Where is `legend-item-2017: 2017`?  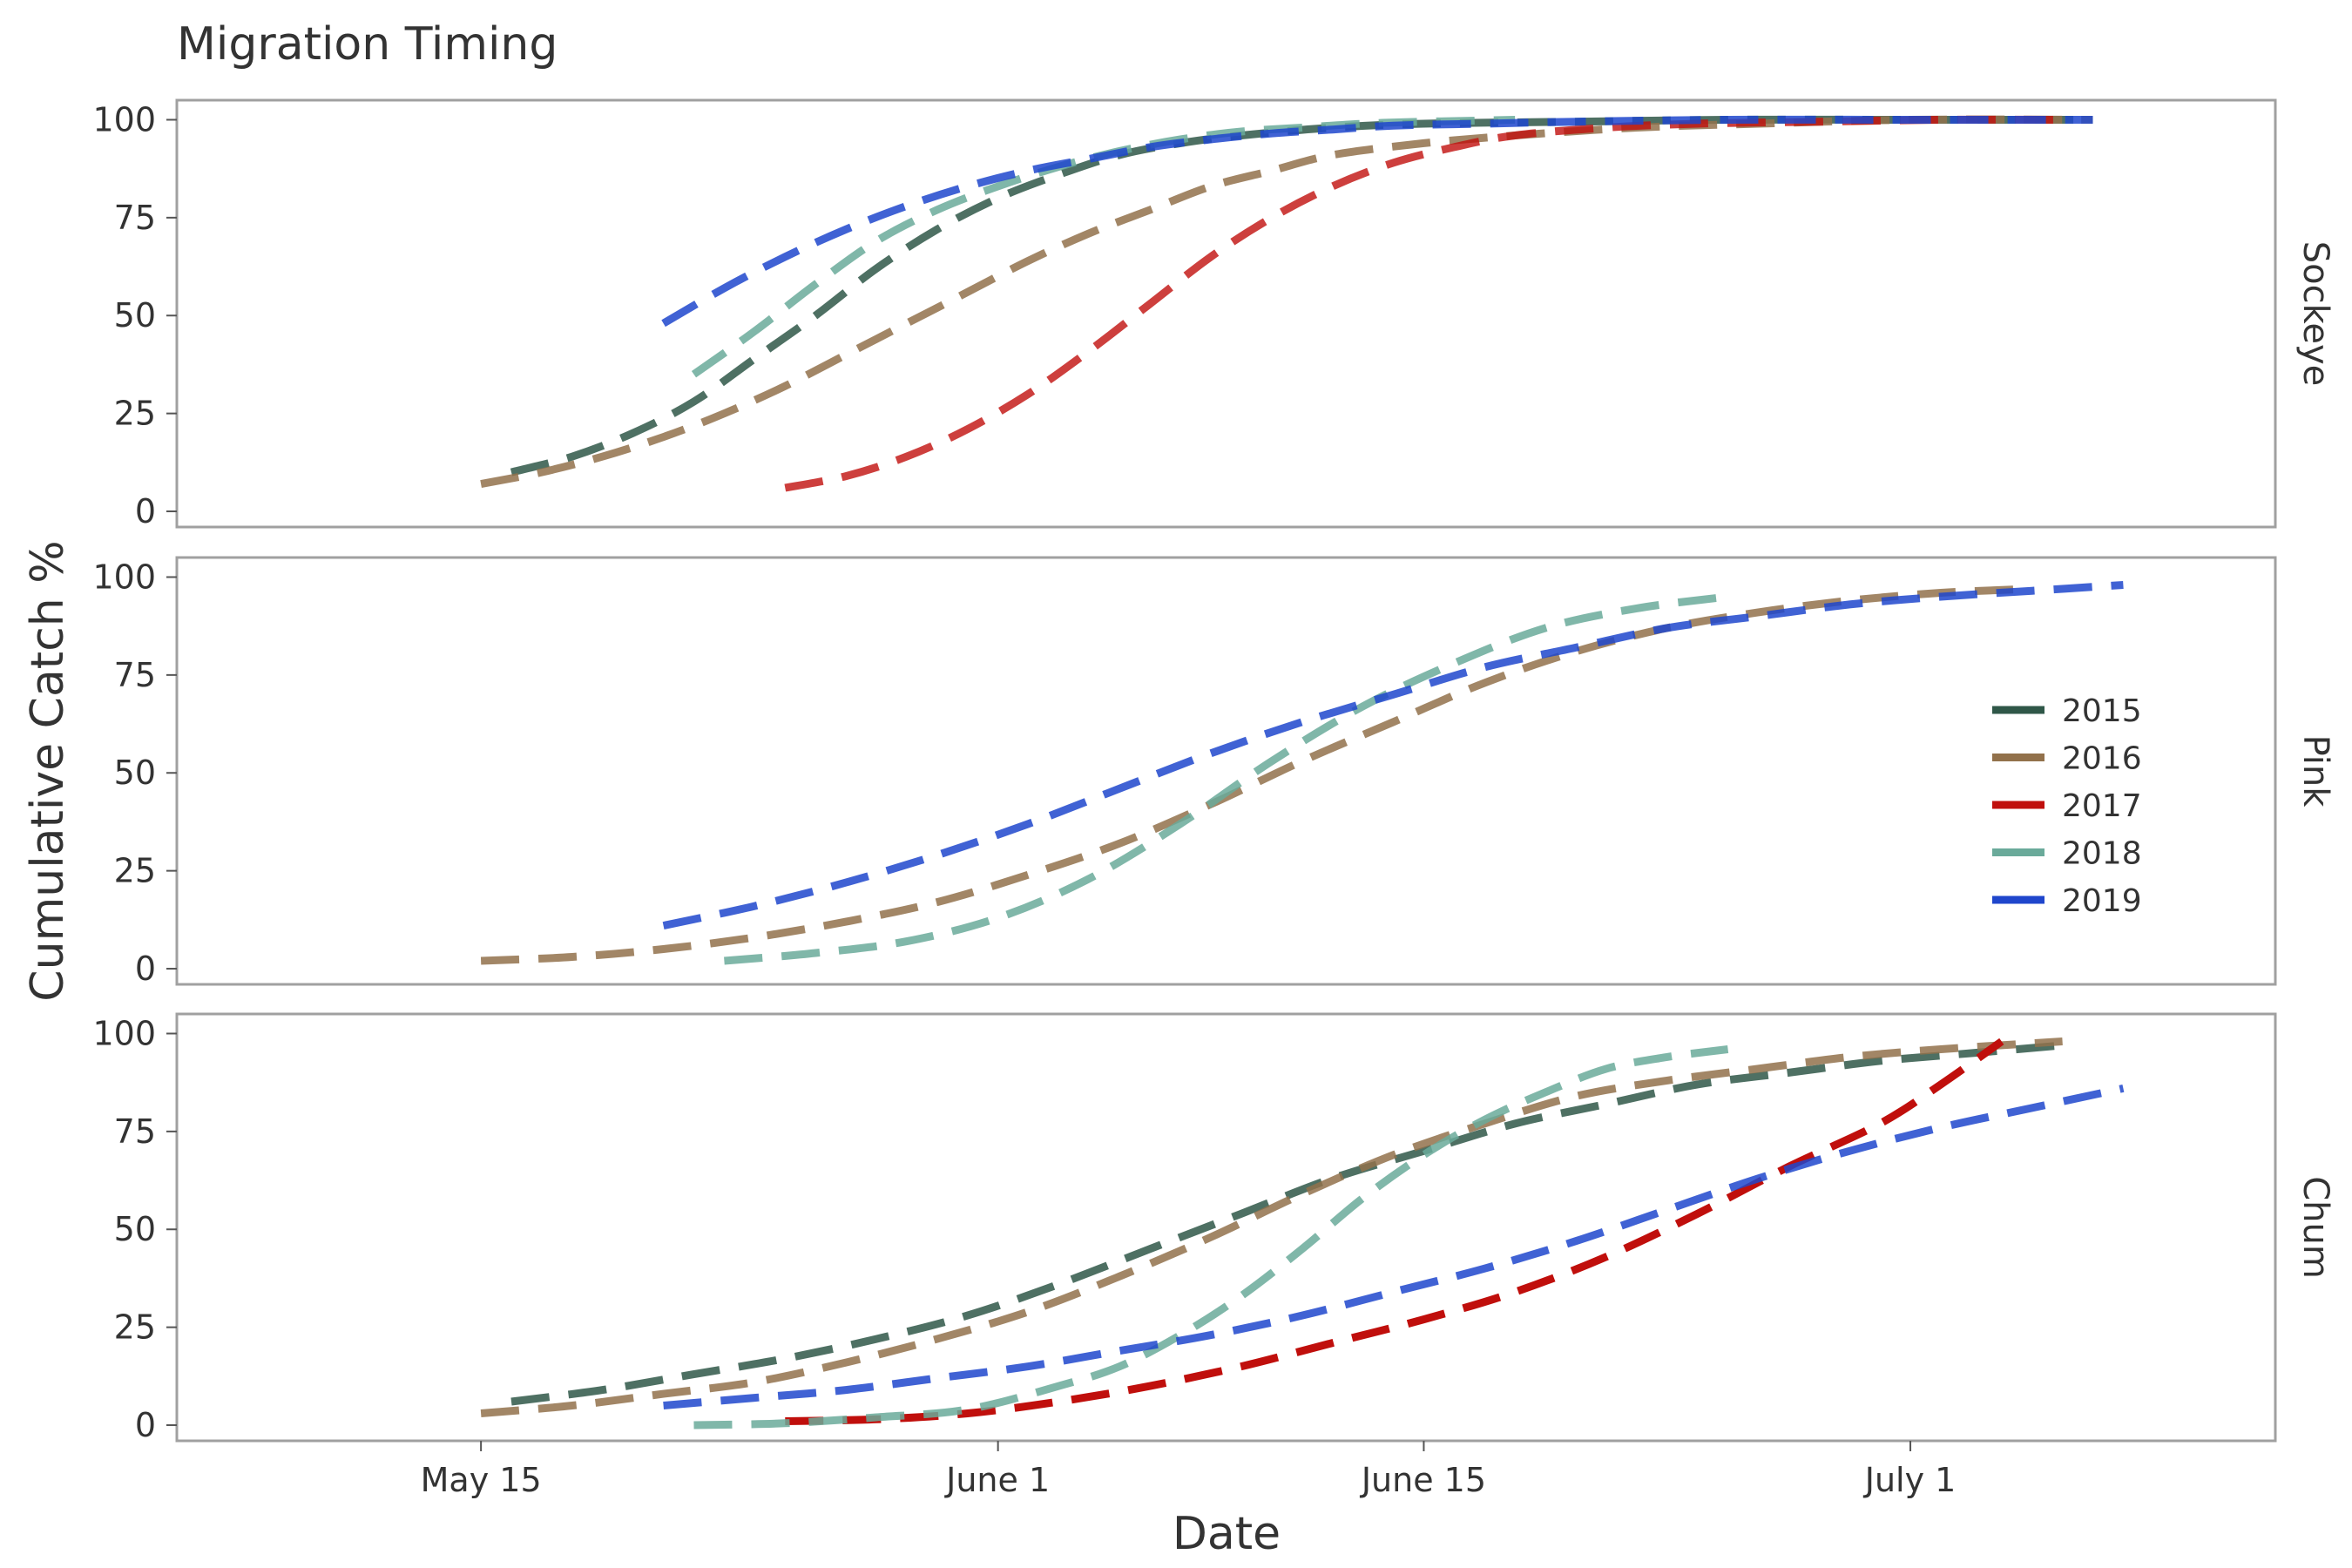
legend-item-2017: 2017 is located at coordinates (2067, 806).